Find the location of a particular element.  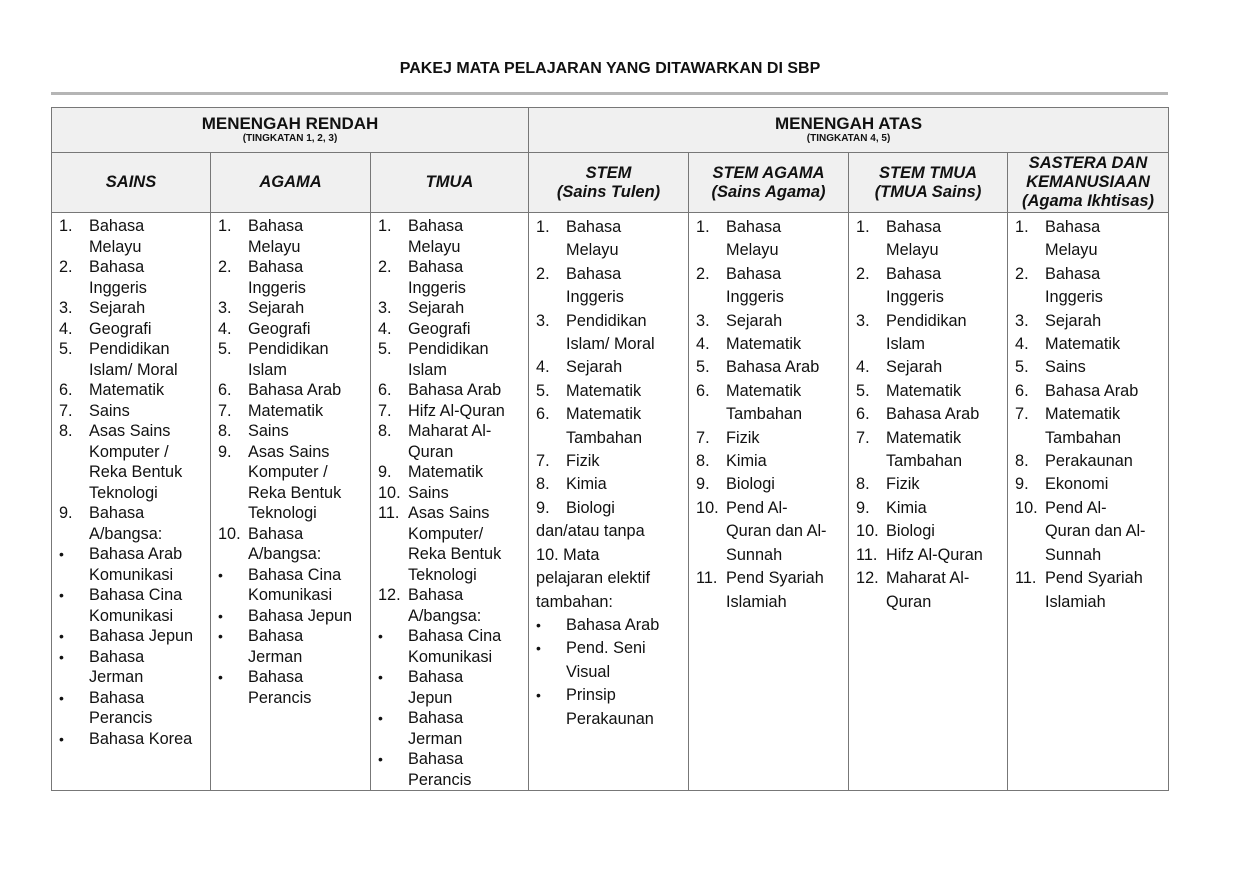

numbered-item: 7. Sains is located at coordinates (134, 411).